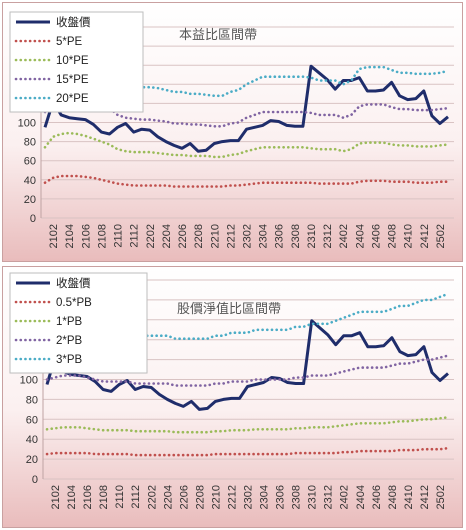  I want to click on chart-title: 股價淨值比區間帶, so click(229, 308).